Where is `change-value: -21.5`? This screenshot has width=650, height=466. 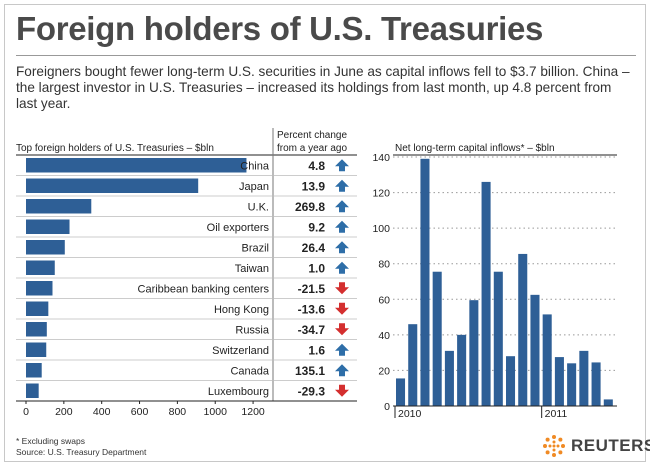 change-value: -21.5 is located at coordinates (312, 289).